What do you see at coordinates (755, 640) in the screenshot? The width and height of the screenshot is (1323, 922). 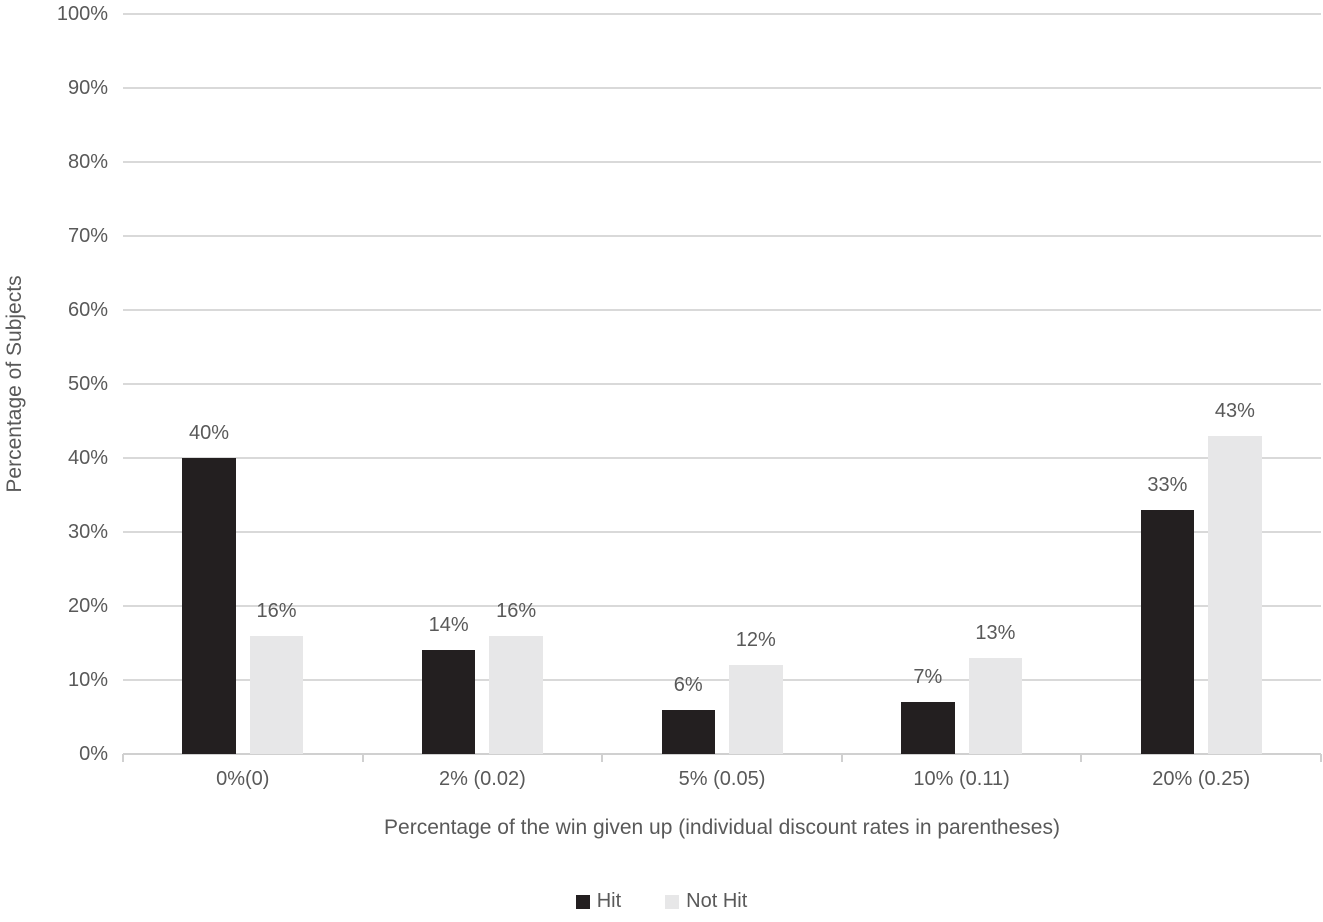 I see `bar-value-label: 12%` at bounding box center [755, 640].